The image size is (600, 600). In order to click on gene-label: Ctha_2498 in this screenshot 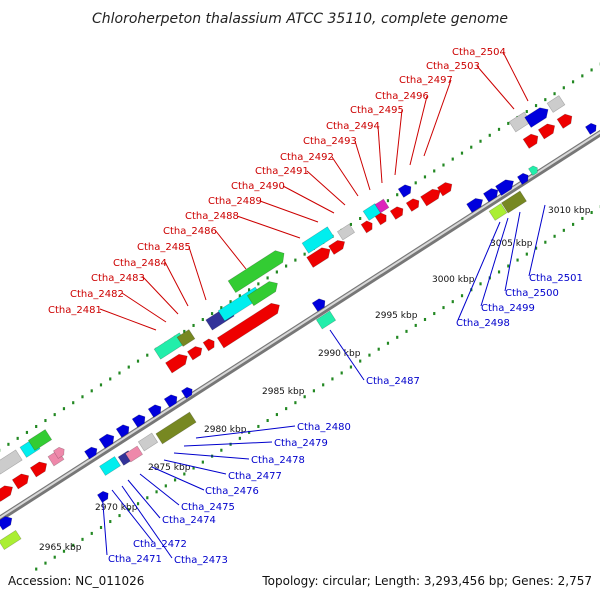, I will do `click(483, 323)`.